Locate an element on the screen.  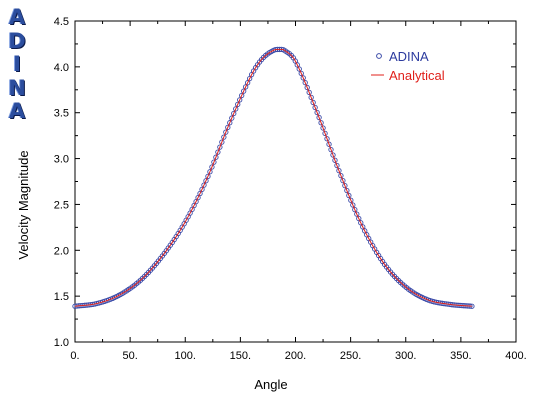
y-tick-label: 1.0 is located at coordinates (61, 343).